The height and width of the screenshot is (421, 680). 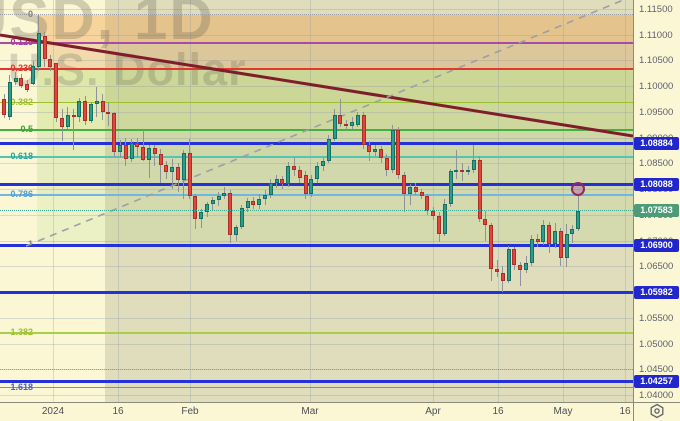 I want to click on time-axis: 2024 16 Feb Mar Apr 16 May 16, so click(x=340, y=411).